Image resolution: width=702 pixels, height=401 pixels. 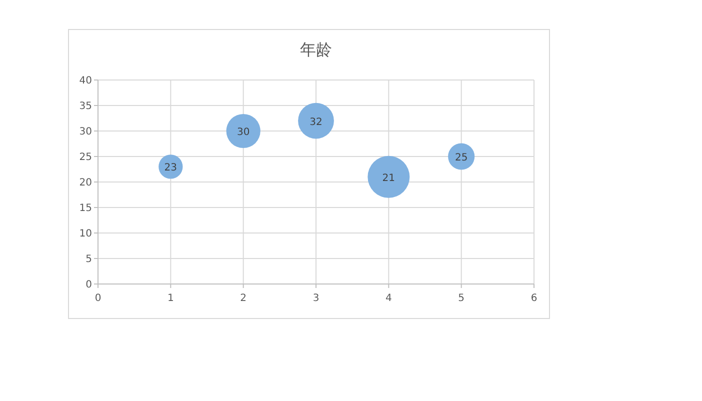 I want to click on data-label: 32, so click(x=316, y=122).